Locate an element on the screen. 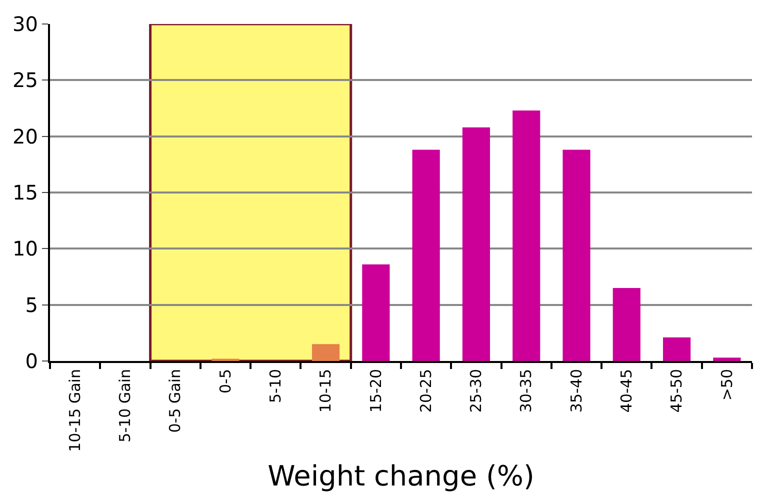 The height and width of the screenshot is (498, 766). x-tick-label: 0-5 Gain is located at coordinates (175, 401).